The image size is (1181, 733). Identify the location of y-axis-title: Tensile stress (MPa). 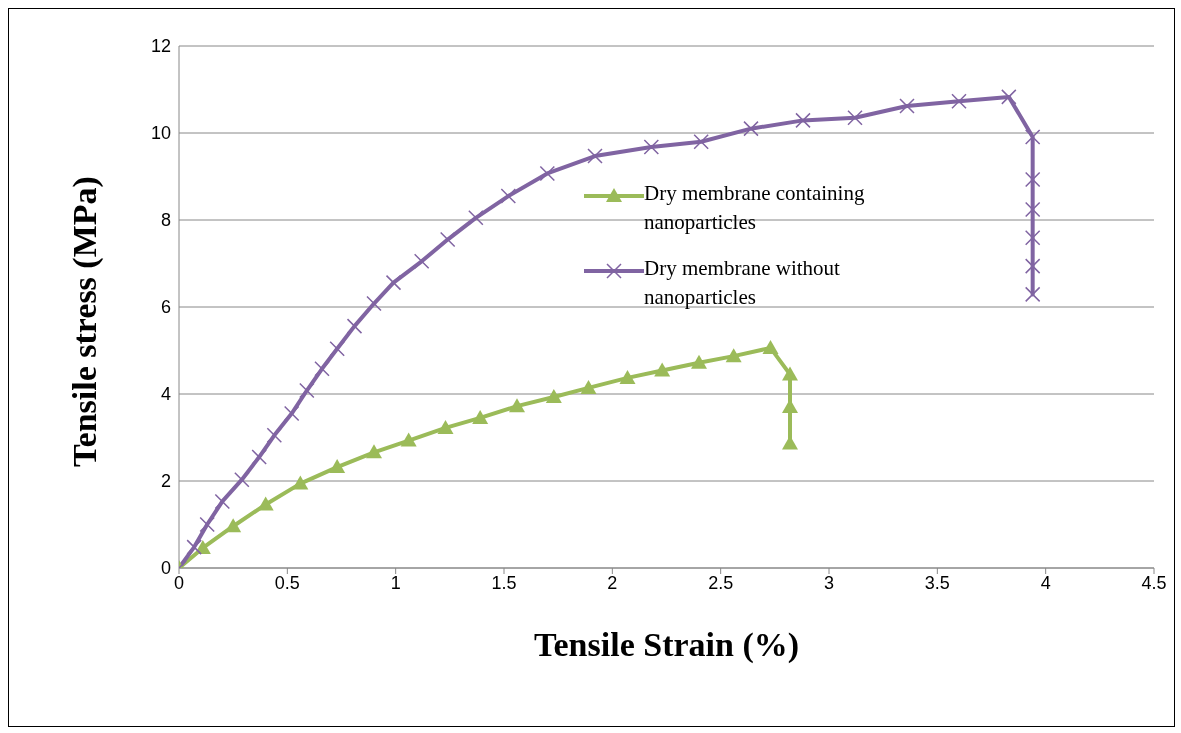
(85, 321).